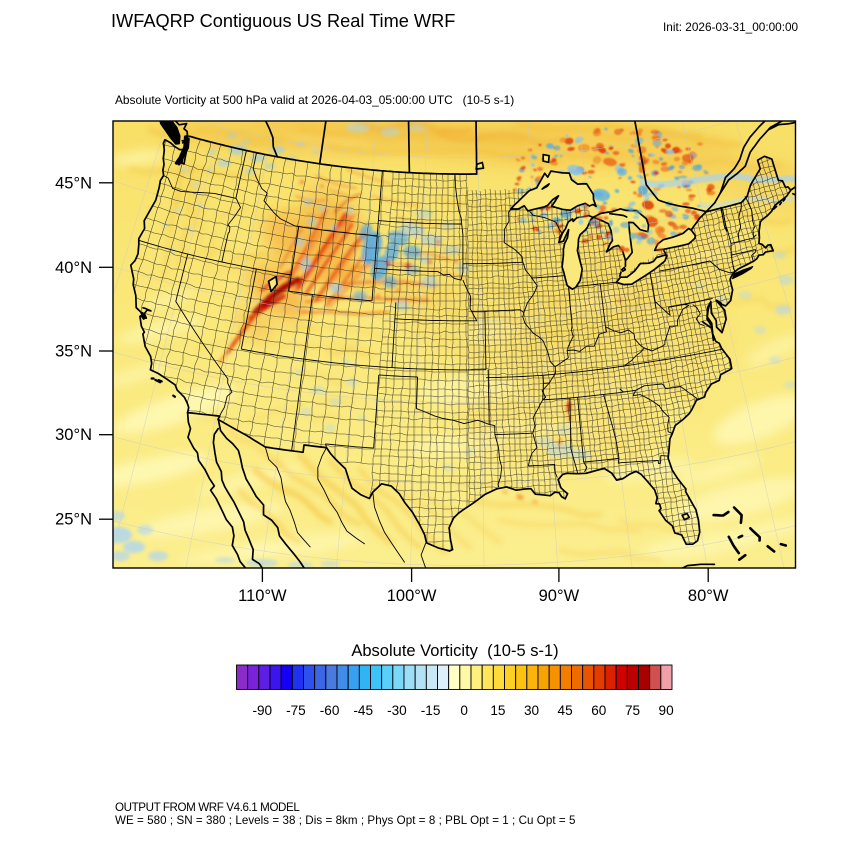 This screenshot has width=850, height=850. I want to click on svg-text: 75, so click(632, 710).